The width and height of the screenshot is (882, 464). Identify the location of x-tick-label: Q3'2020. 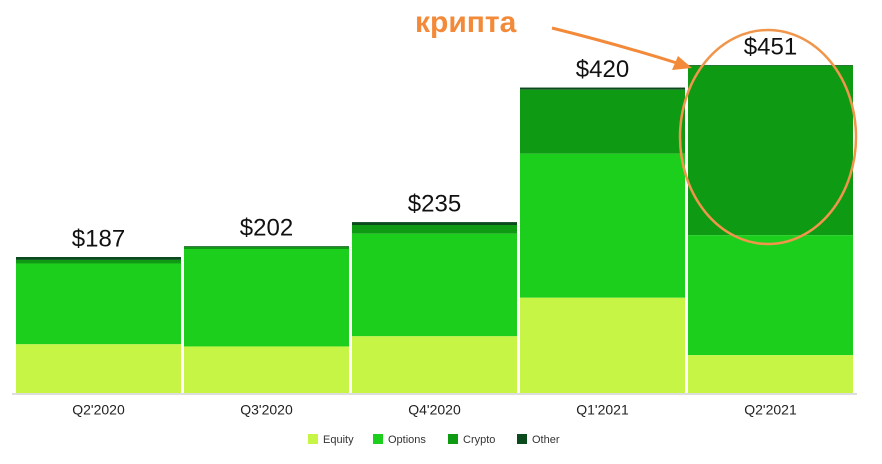
(266, 410).